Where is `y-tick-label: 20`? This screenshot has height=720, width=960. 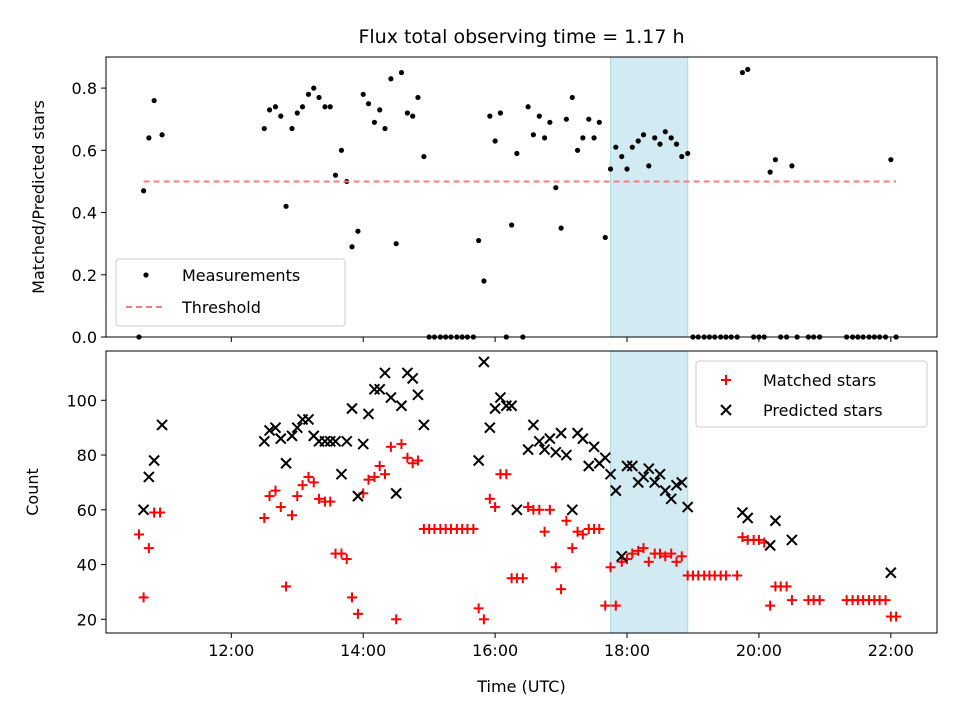 y-tick-label: 20 is located at coordinates (87, 619).